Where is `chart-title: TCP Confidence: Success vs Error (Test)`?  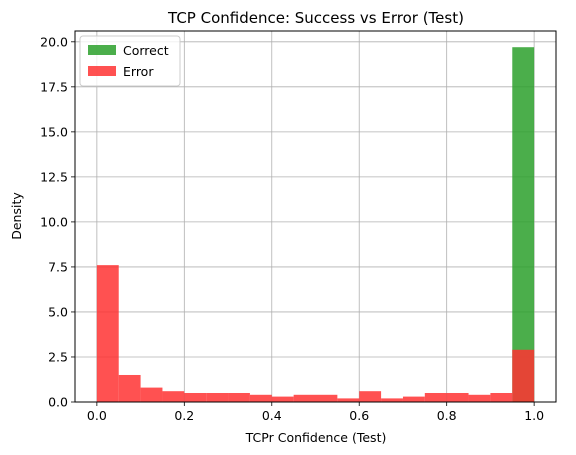
chart-title: TCP Confidence: Success vs Error (Test) is located at coordinates (315, 18).